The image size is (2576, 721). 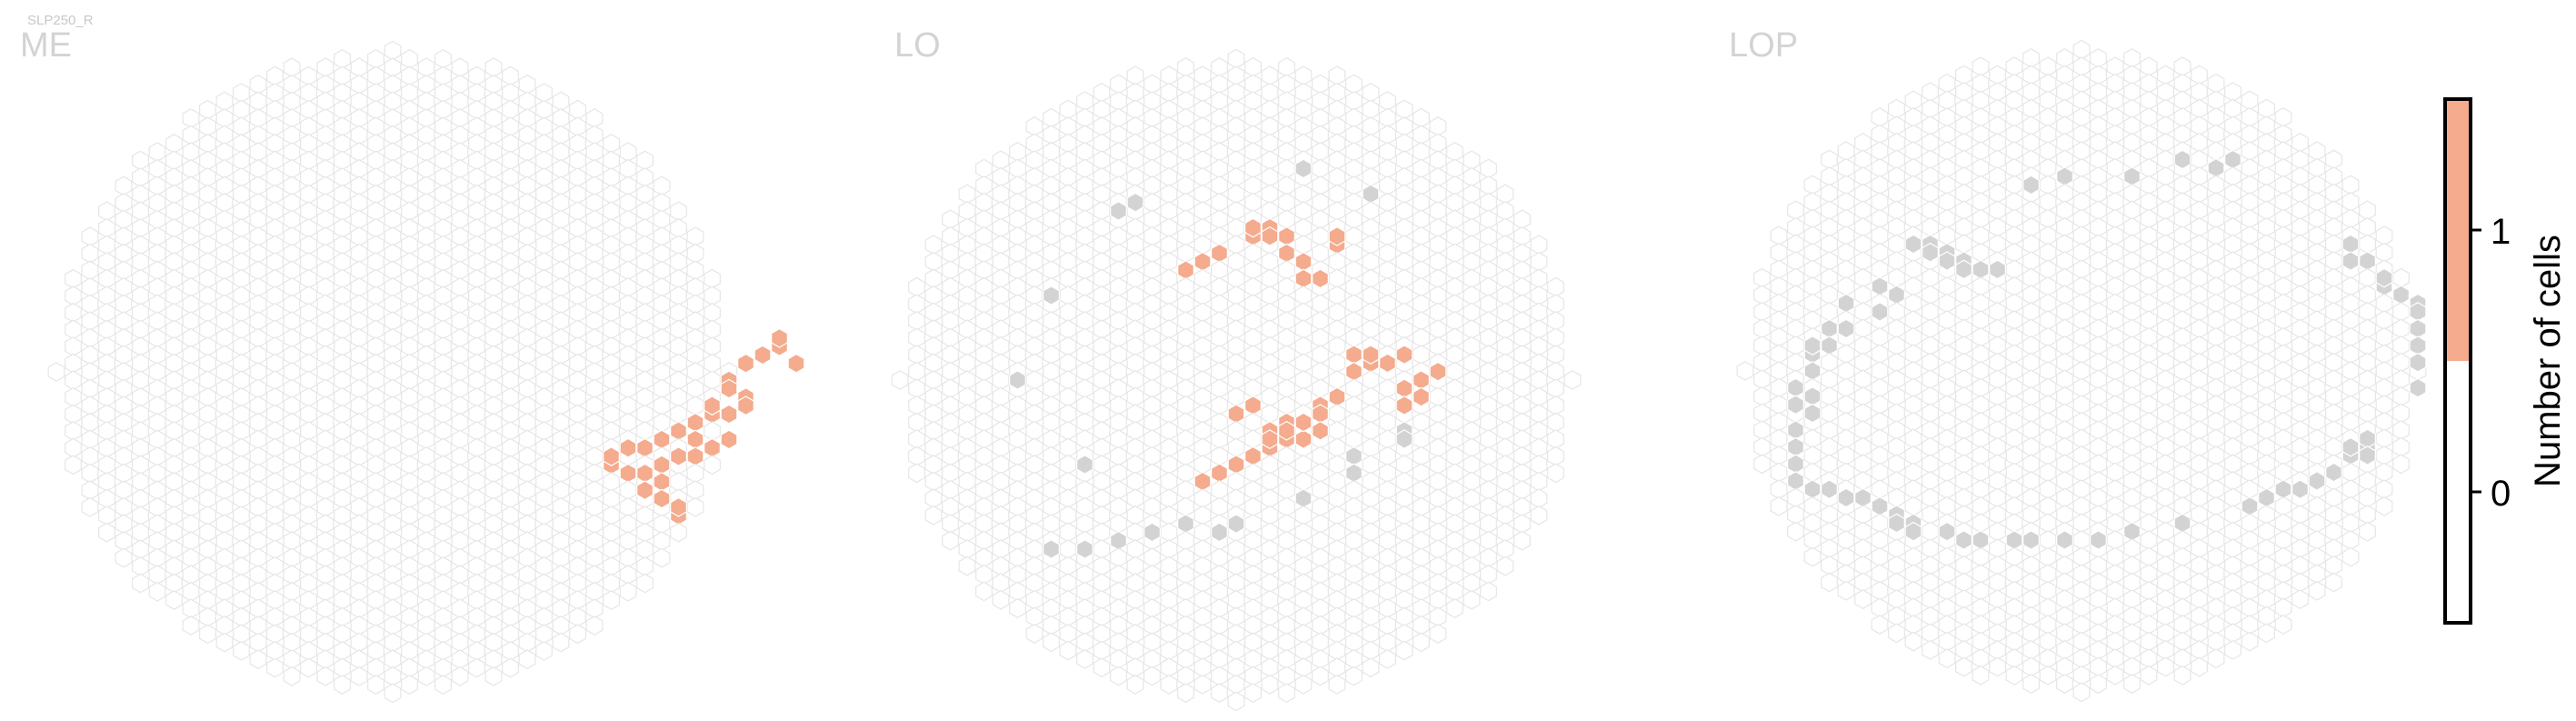 What do you see at coordinates (1812, 345) in the screenshot?
I see `lop-hex-cell-outside` at bounding box center [1812, 345].